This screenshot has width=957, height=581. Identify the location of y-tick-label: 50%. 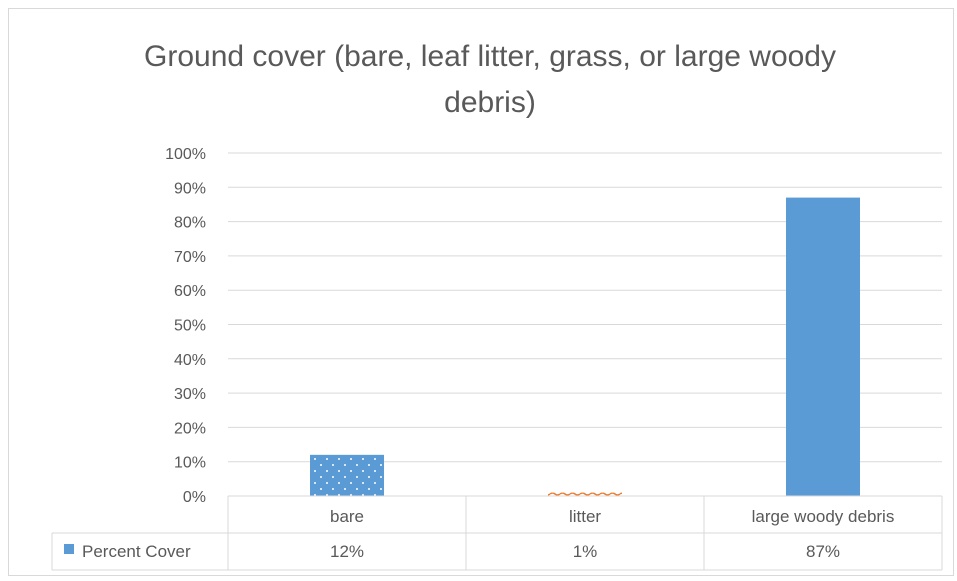
(190, 326).